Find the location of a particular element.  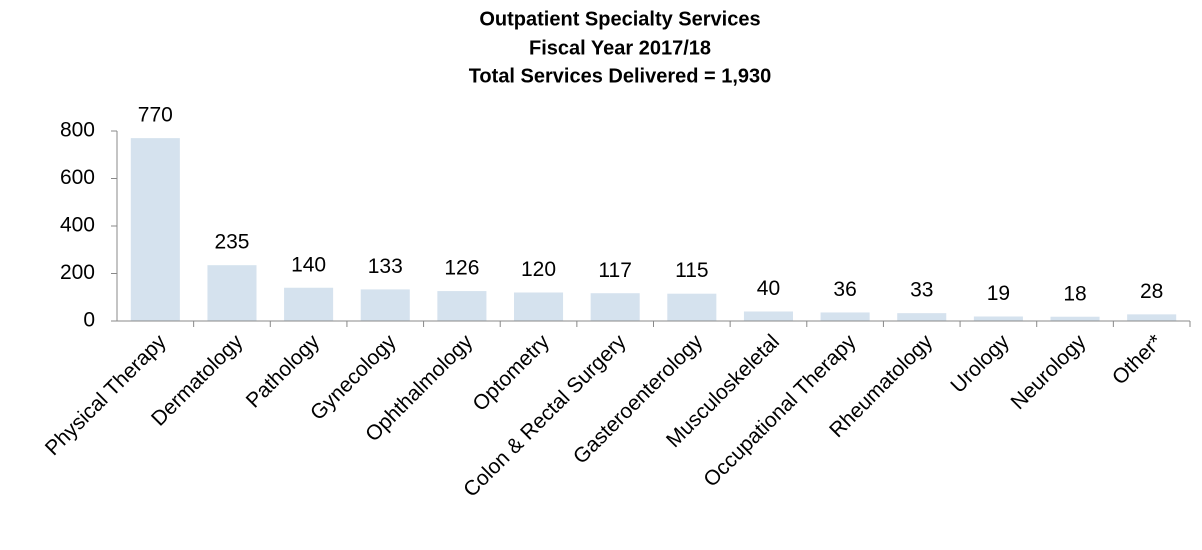

value-label: 36 is located at coordinates (844, 289).